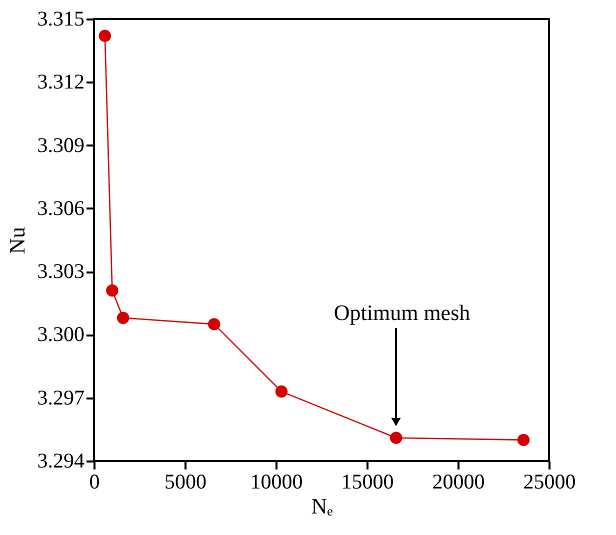 Image resolution: width=616 pixels, height=535 pixels. I want to click on y-tick-label: 3.309, so click(60, 144).